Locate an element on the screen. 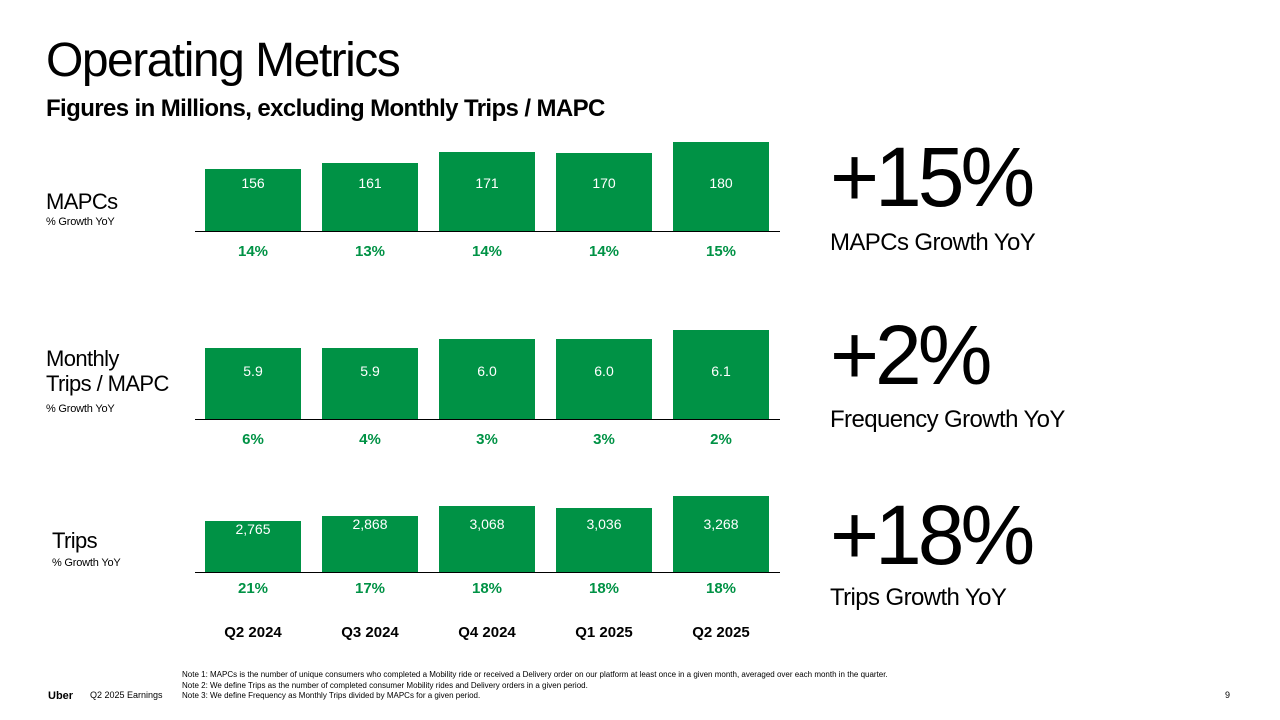  bar-value-label: 161 is located at coordinates (370, 183).